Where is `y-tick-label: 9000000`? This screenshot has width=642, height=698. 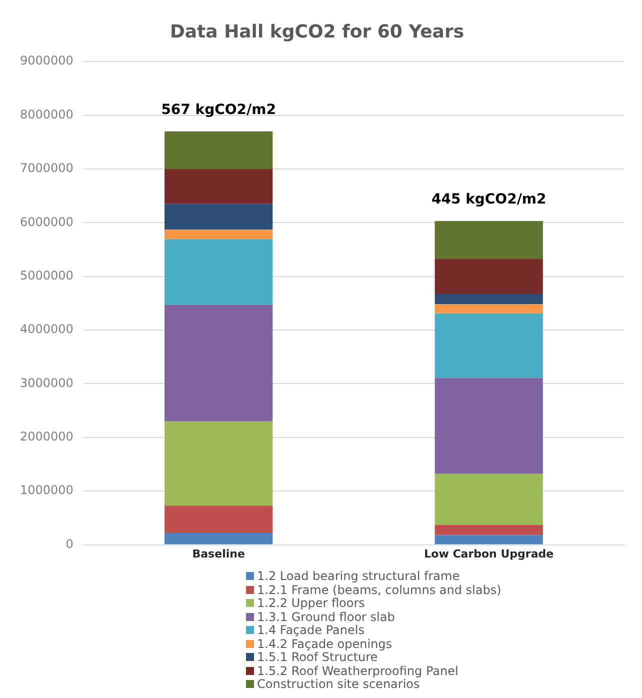 y-tick-label: 9000000 is located at coordinates (47, 61).